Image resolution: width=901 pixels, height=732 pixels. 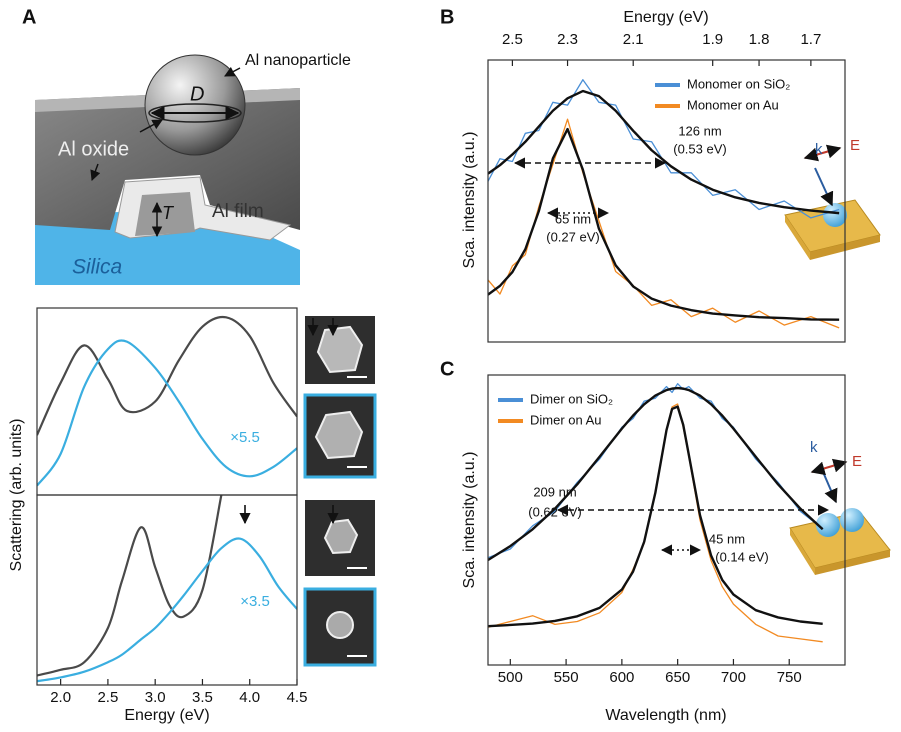 What do you see at coordinates (447, 369) in the screenshot?
I see `panel-label: C` at bounding box center [447, 369].